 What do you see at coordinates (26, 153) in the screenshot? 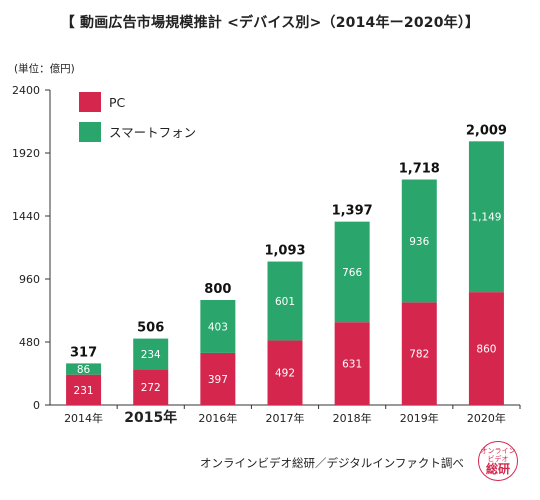
I see `y-tick-label: 1920` at bounding box center [26, 153].